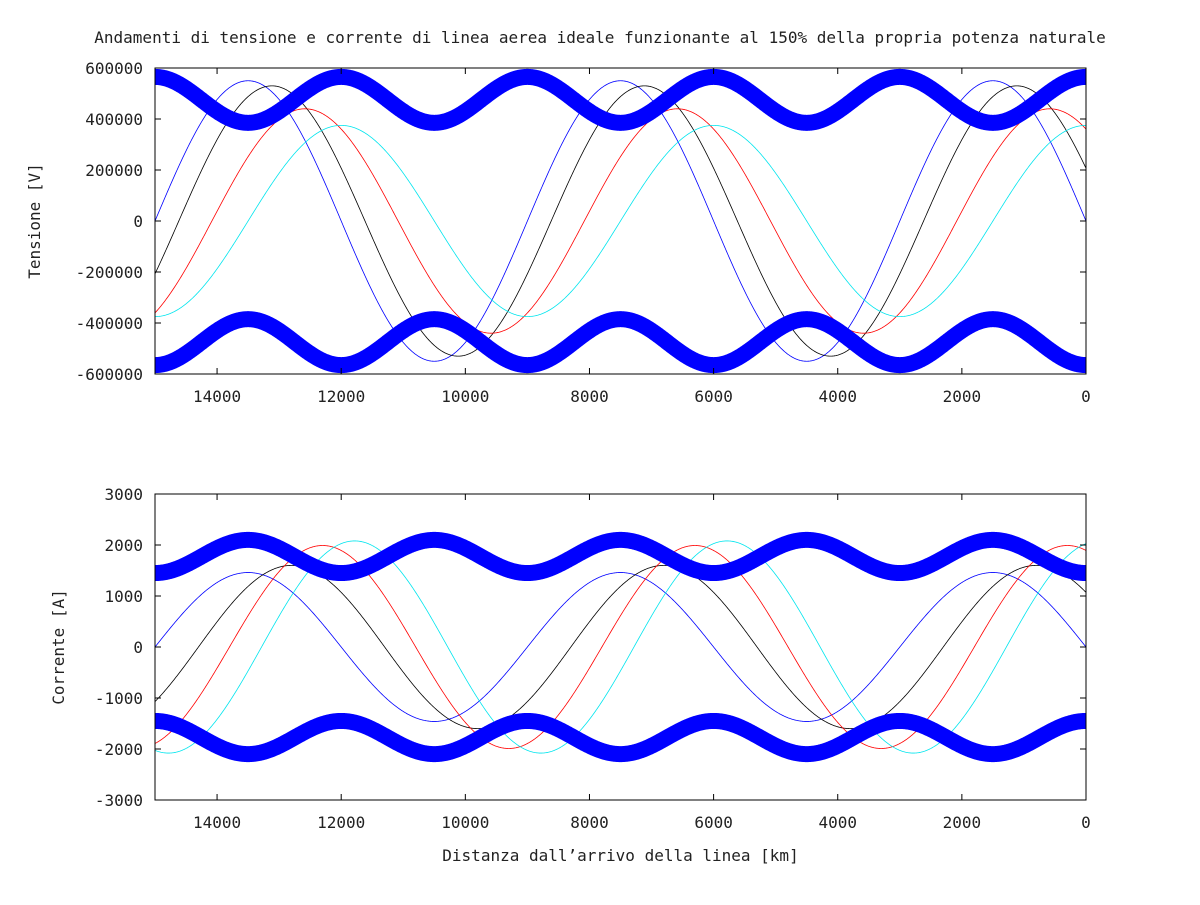  I want to click on y-tick-label: 1000, so click(123, 596).